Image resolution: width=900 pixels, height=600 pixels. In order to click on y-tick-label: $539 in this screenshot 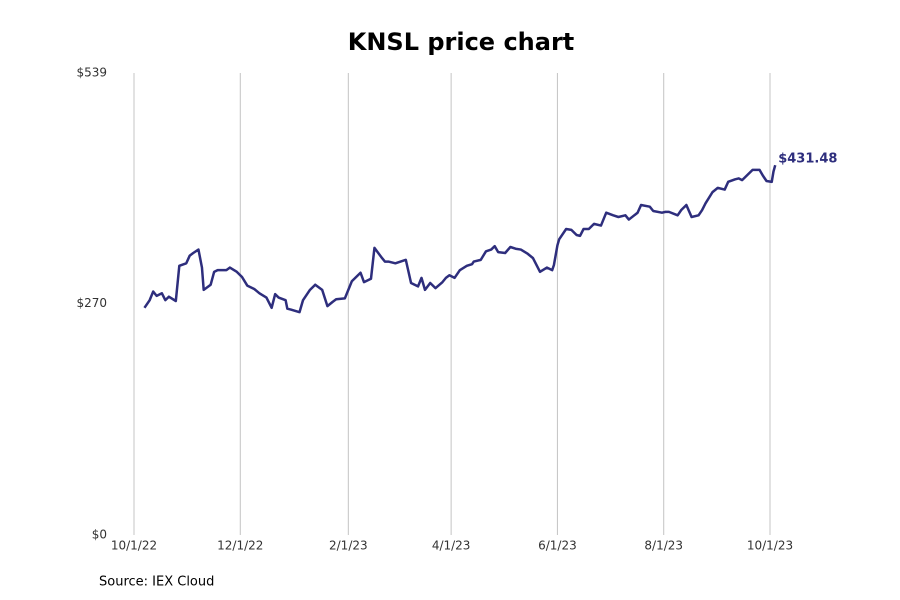, I will do `click(91, 73)`.